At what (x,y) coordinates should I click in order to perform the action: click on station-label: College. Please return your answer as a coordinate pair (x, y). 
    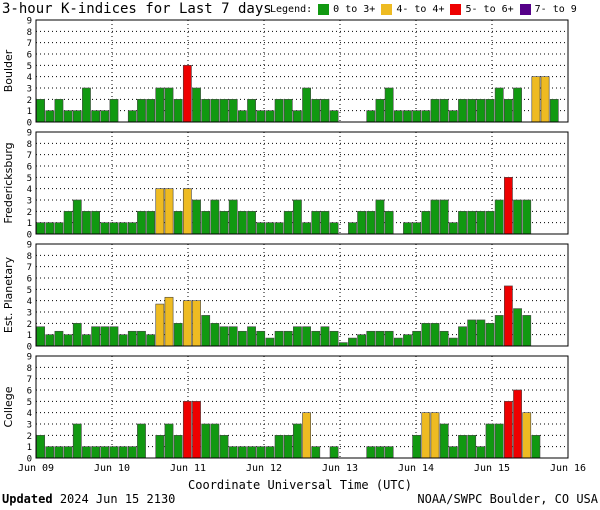
    Looking at the image, I should click on (8, 406).